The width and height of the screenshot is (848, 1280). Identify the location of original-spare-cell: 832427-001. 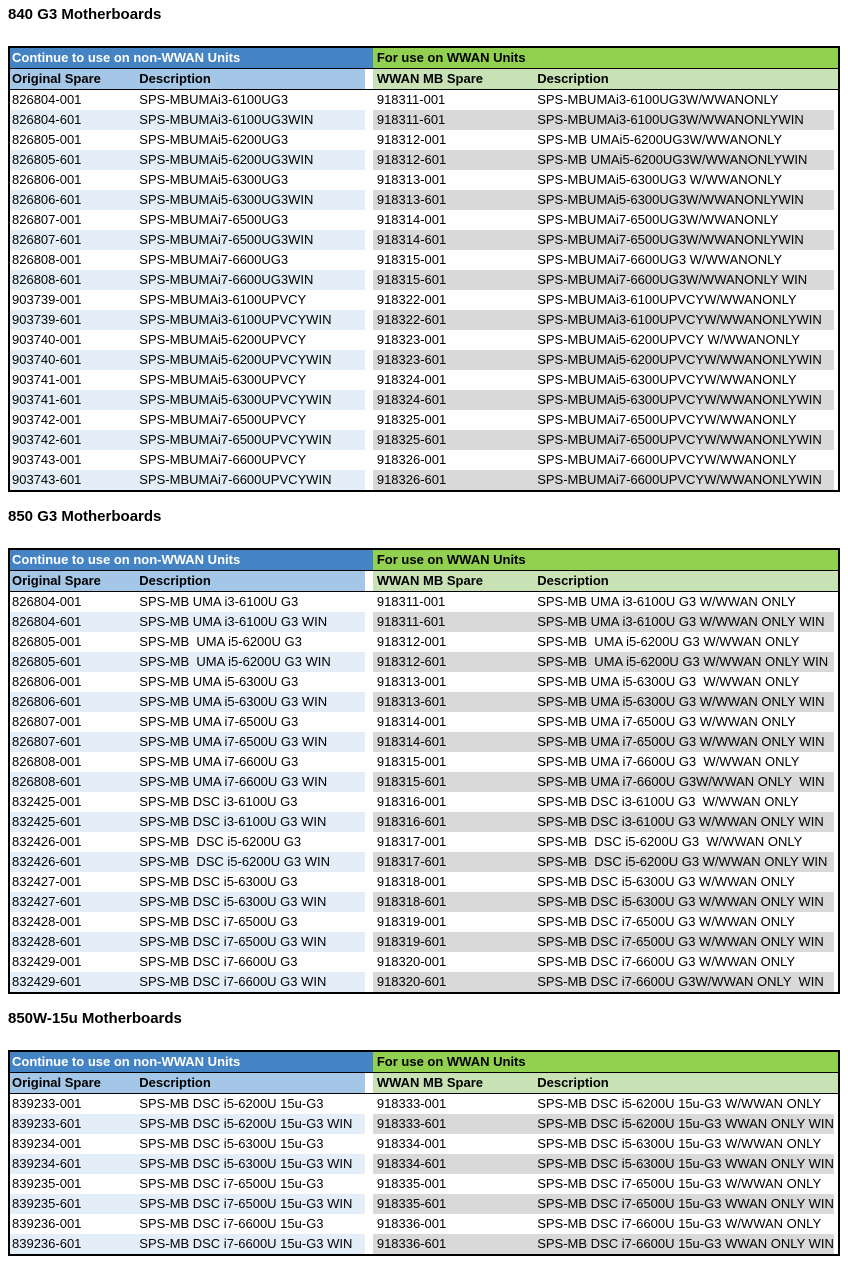
(47, 881).